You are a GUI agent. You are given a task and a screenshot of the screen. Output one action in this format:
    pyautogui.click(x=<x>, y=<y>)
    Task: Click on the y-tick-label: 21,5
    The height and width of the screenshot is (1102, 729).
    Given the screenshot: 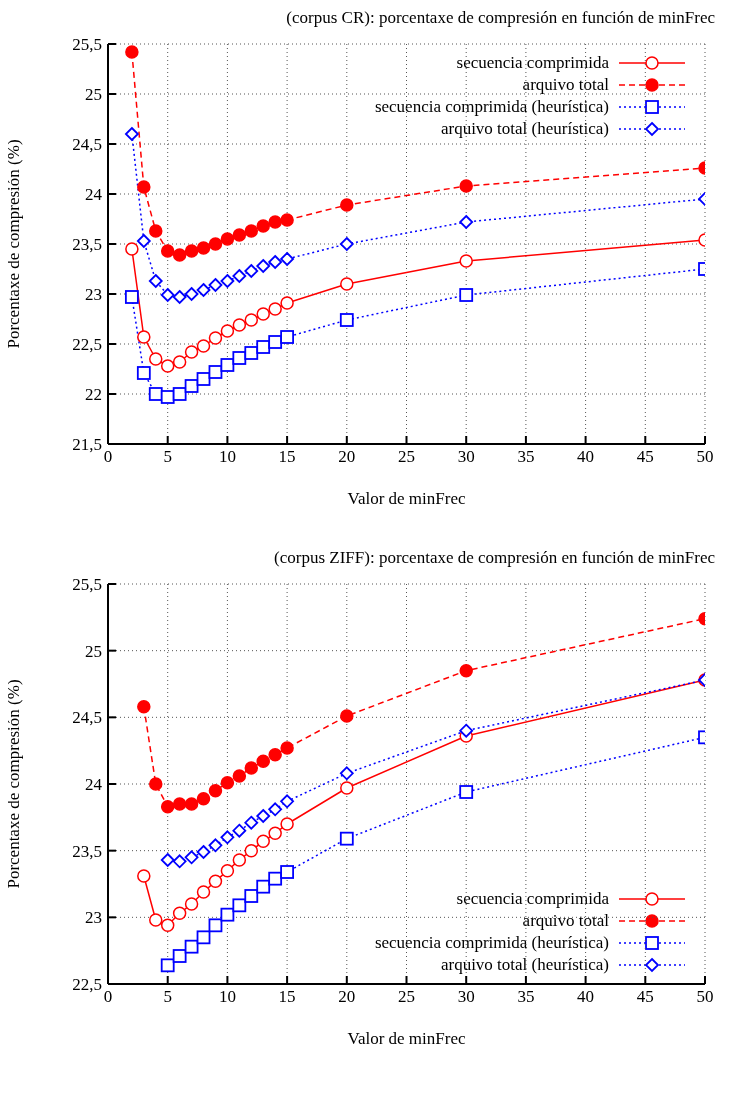 What is the action you would take?
    pyautogui.click(x=87, y=445)
    